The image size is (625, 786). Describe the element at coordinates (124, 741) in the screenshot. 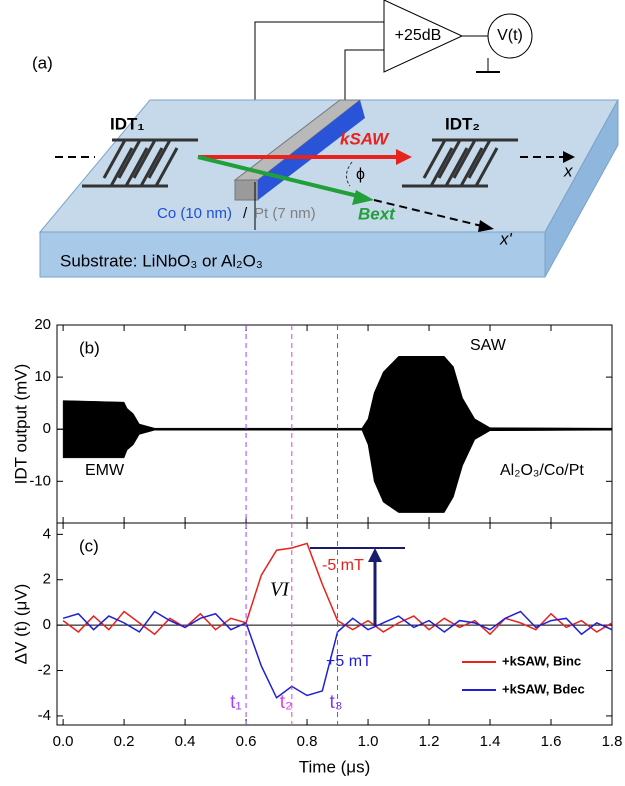

I see `x-tick-label: 0.2` at that location.